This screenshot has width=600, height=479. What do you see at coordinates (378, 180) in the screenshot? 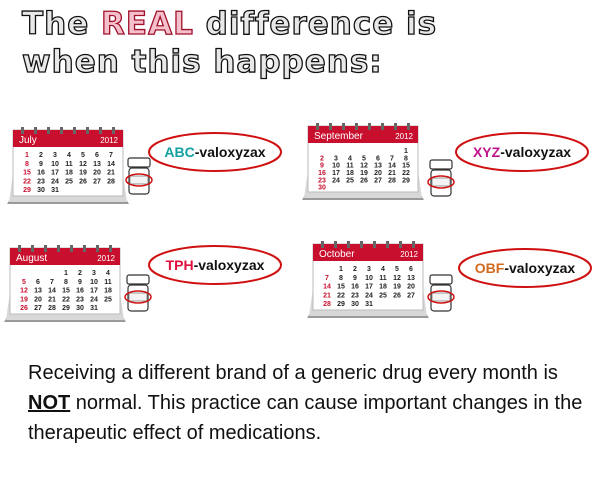
I see `calendar-day: 27` at bounding box center [378, 180].